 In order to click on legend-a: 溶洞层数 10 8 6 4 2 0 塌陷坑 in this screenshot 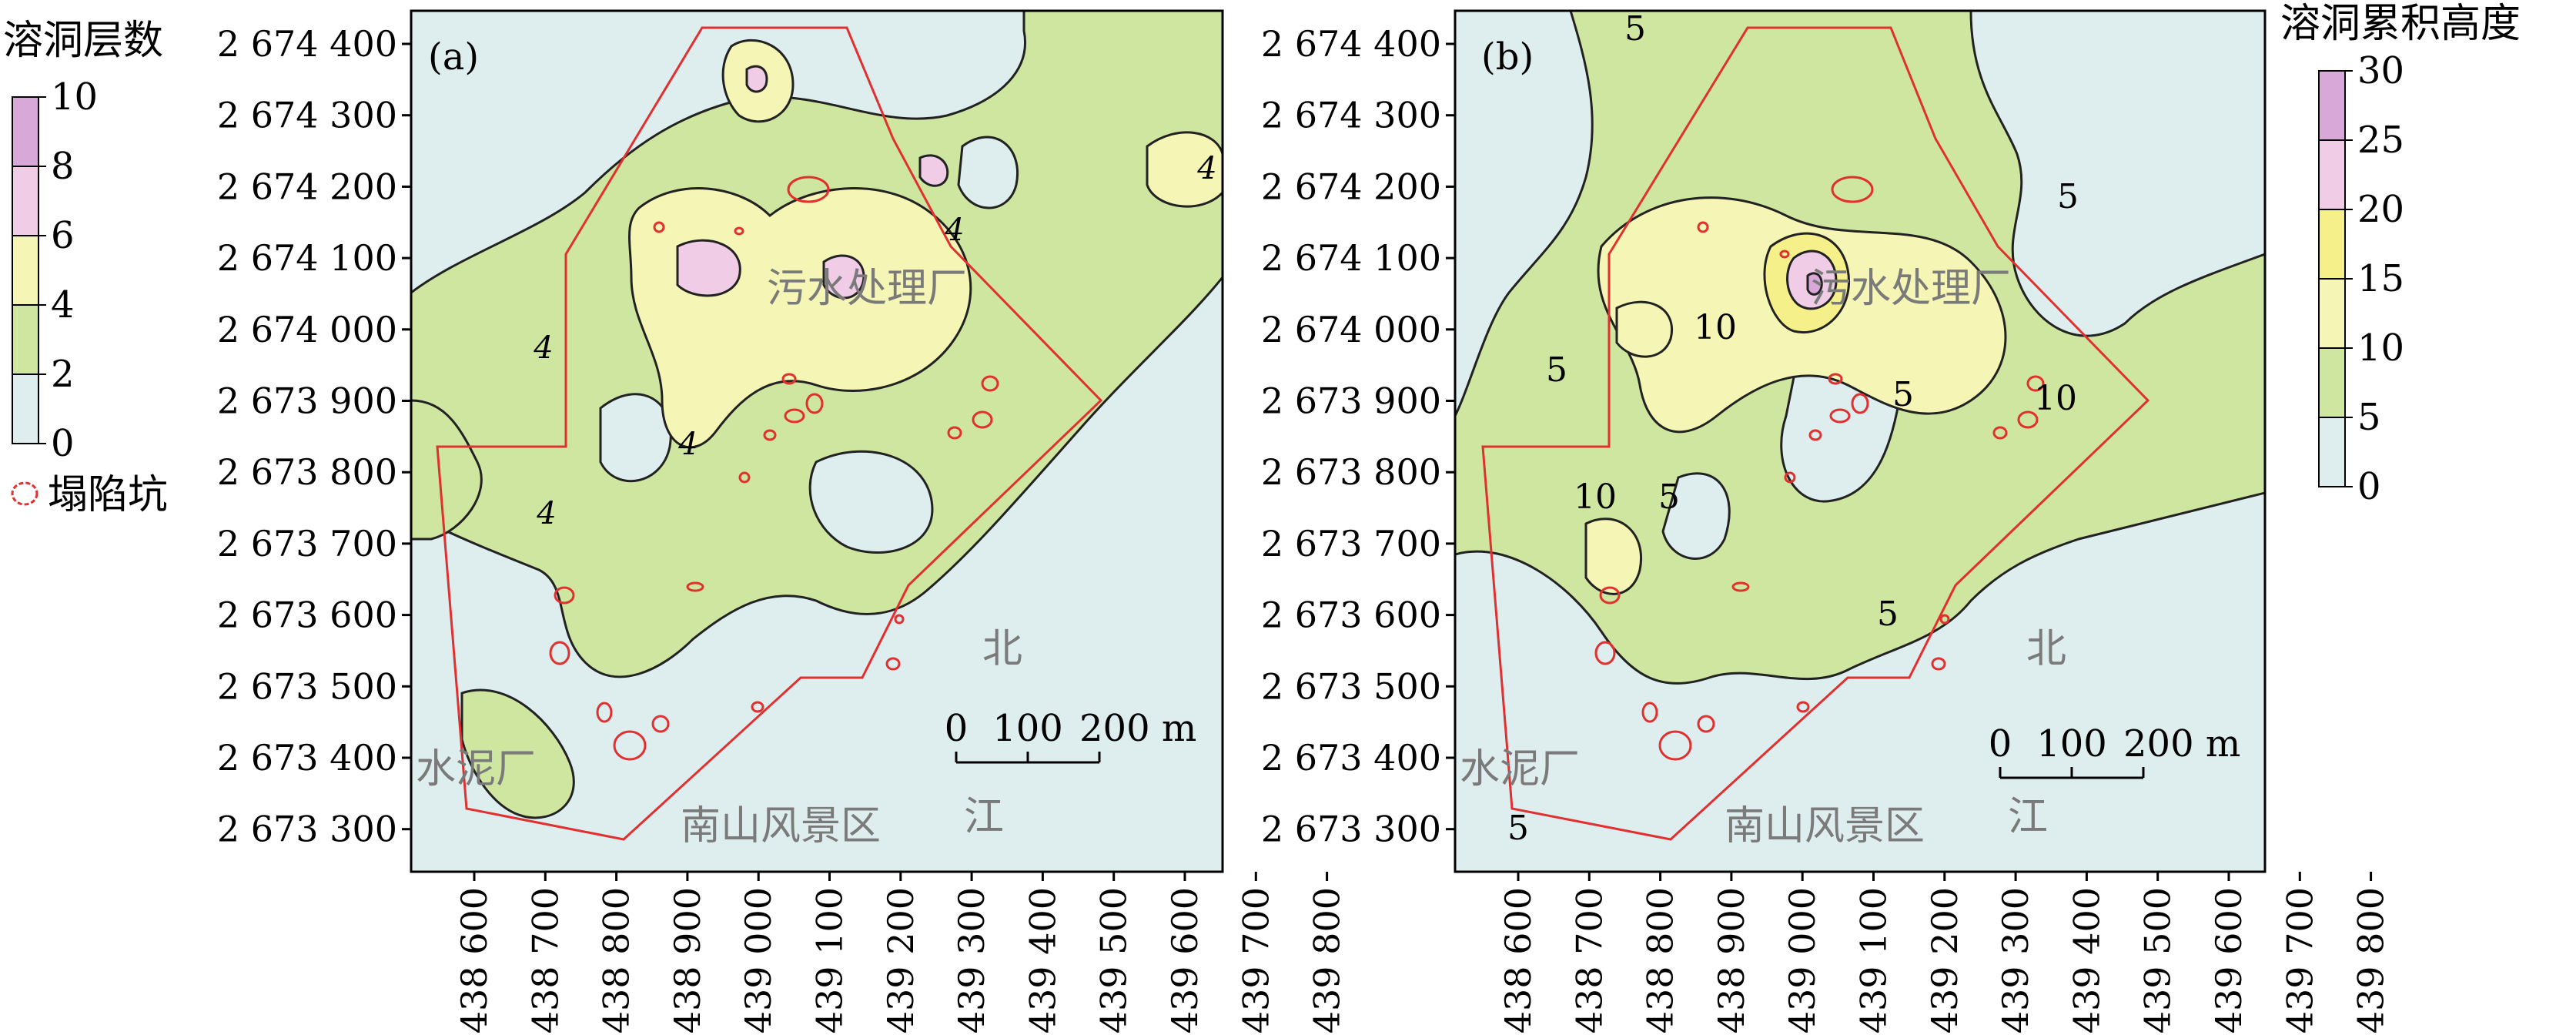, I will do `click(85, 268)`.